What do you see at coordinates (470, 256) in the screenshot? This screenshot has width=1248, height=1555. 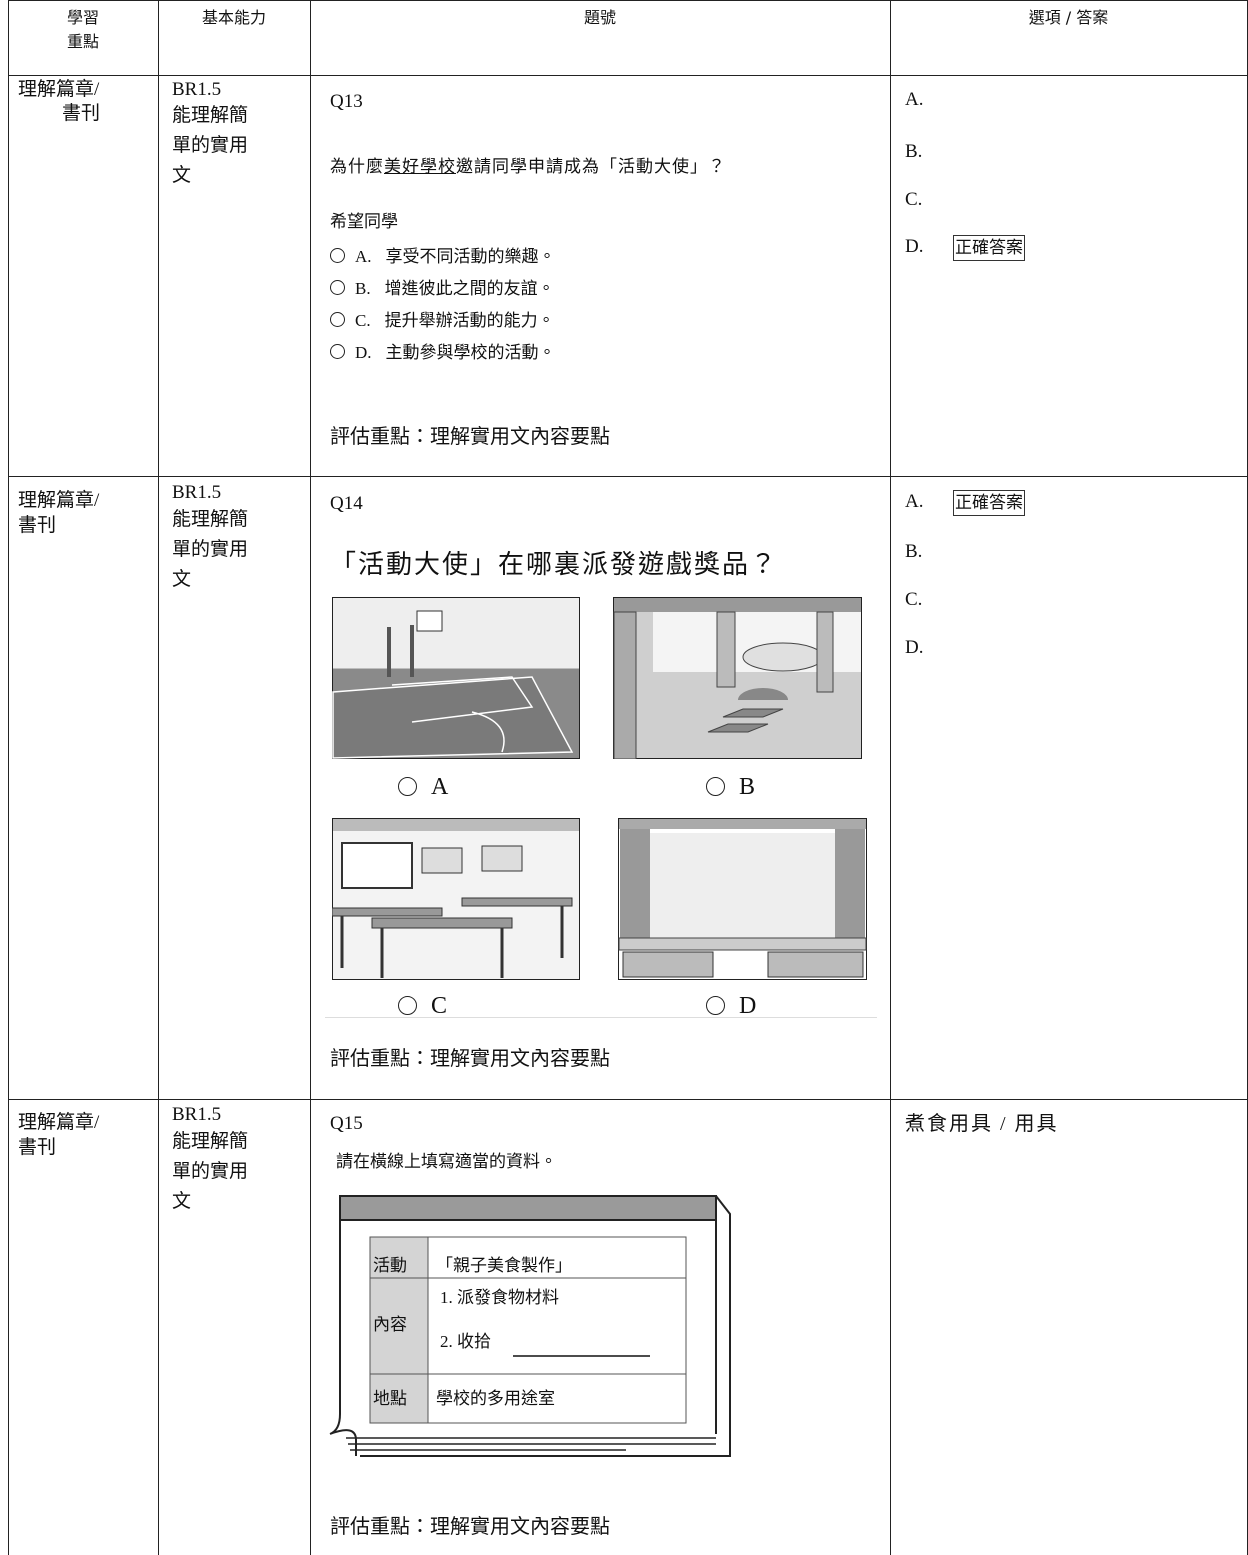 I see `text: 享受不同活動的樂趣。` at bounding box center [470, 256].